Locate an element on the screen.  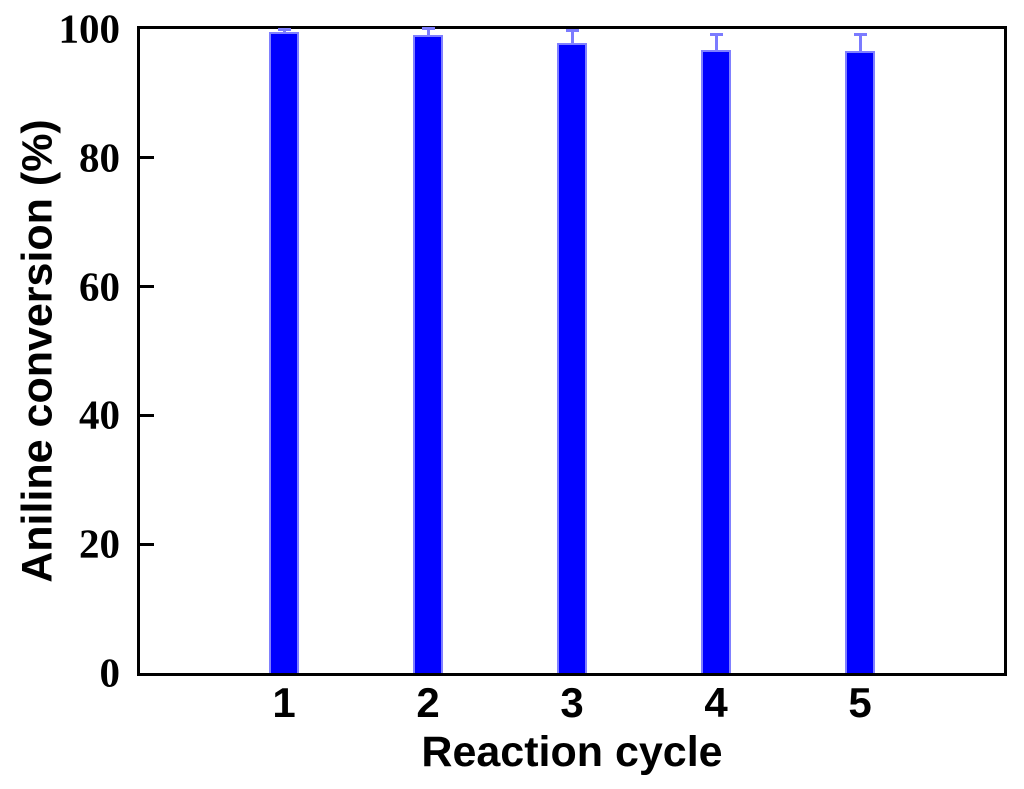
x-tick-label: 2 is located at coordinates (428, 702).